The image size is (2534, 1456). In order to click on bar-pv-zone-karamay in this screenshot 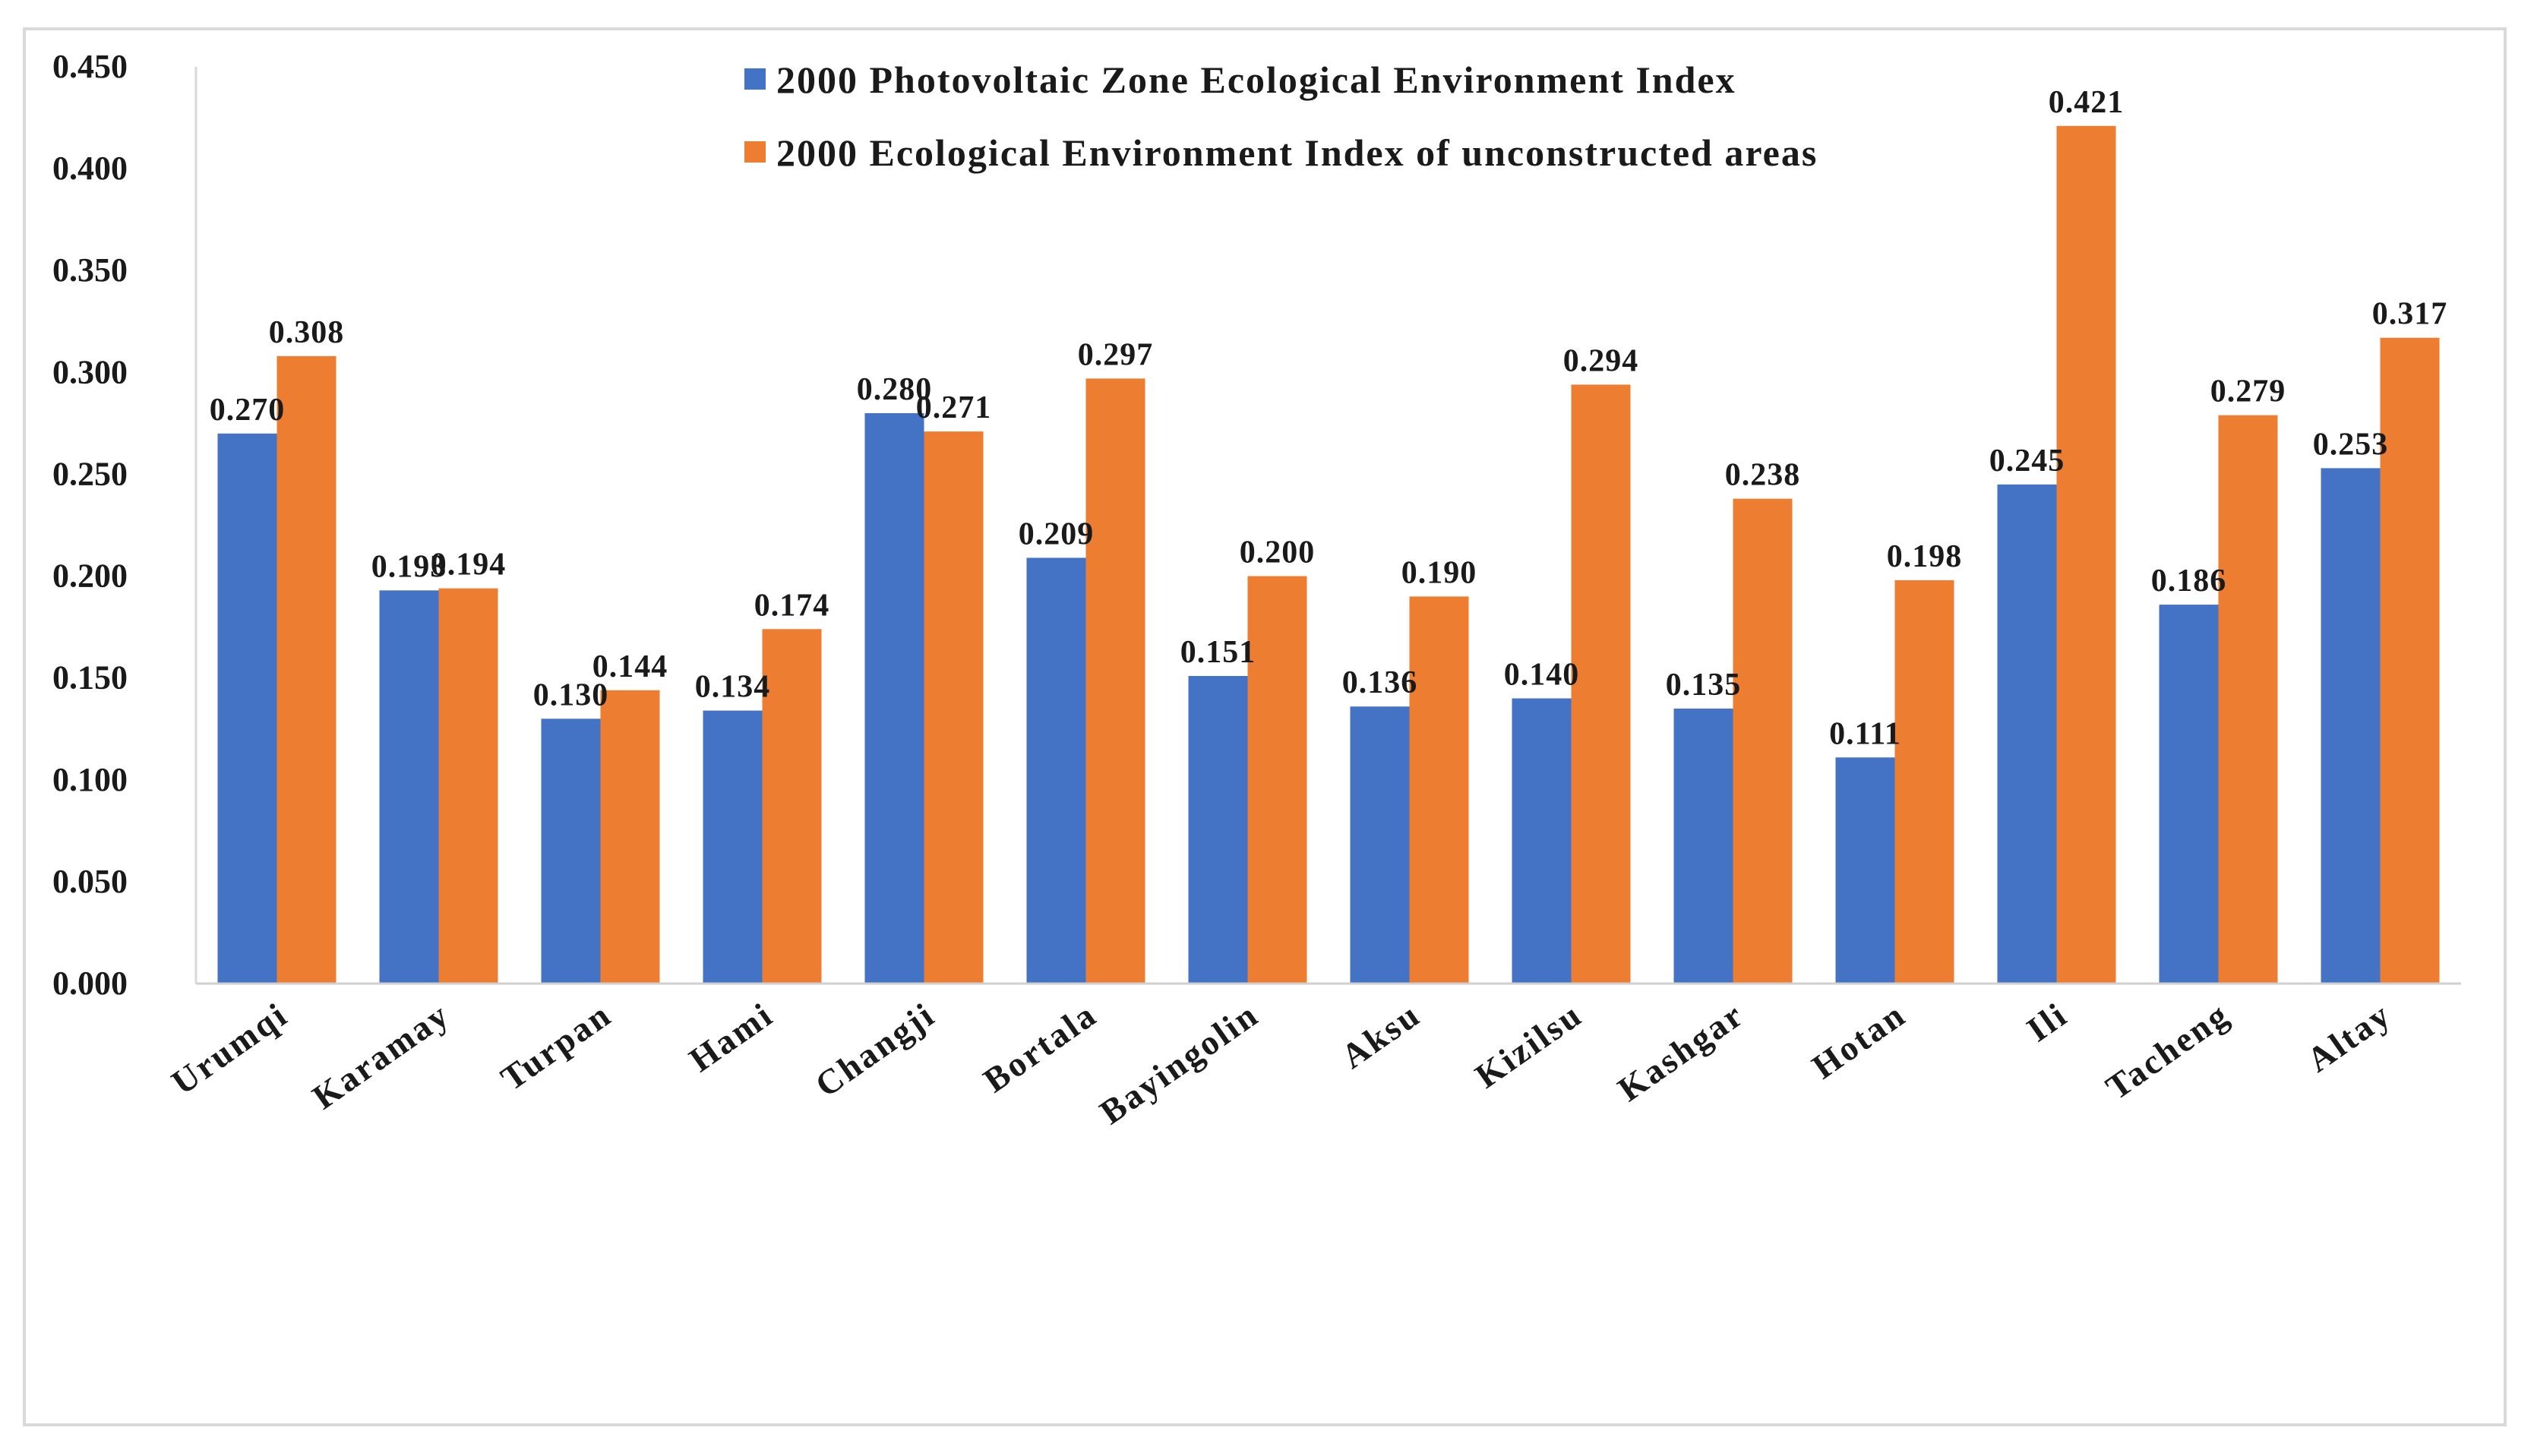, I will do `click(409, 787)`.